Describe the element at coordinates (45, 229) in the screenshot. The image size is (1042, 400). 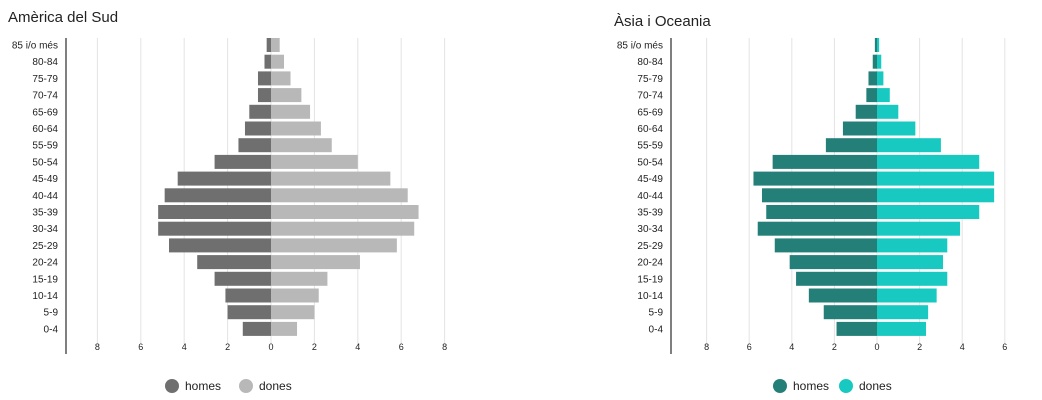
I see `age-group-label: 30-34` at that location.